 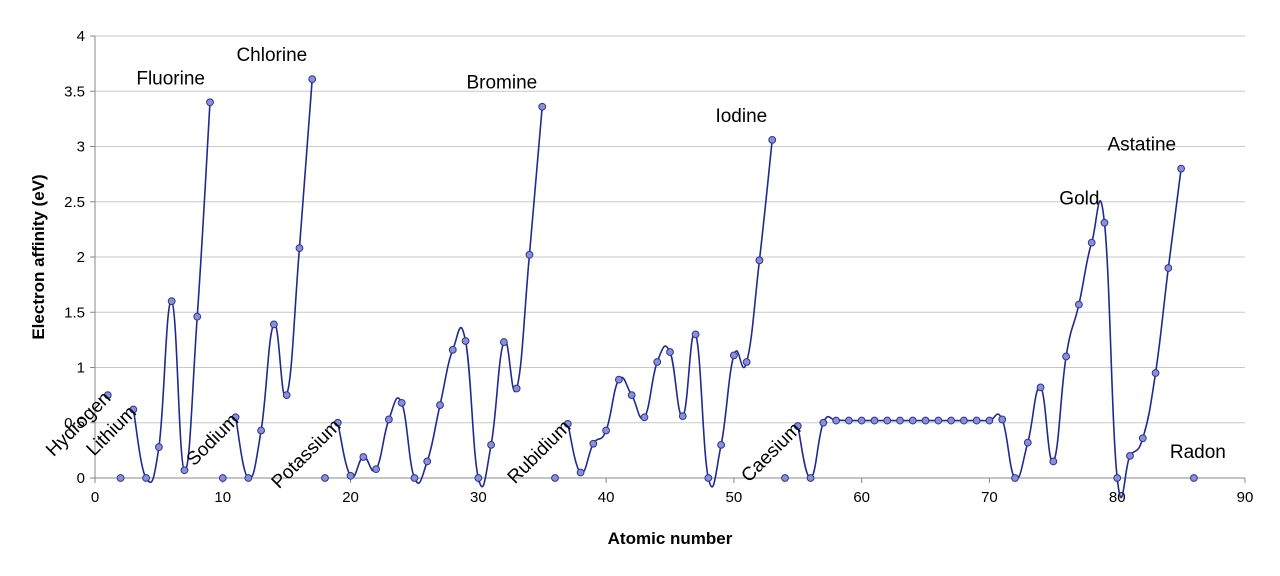 What do you see at coordinates (672, 497) in the screenshot?
I see `x-tick-labels: 0 10 20 30 40 50 60 70 80 90` at bounding box center [672, 497].